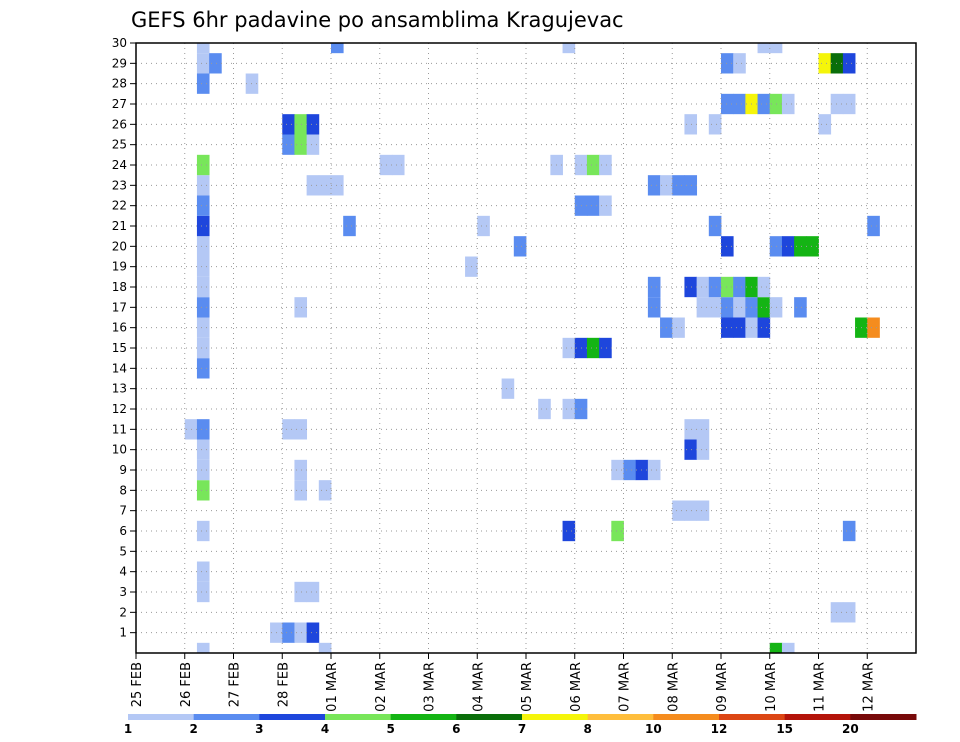 This screenshot has width=960, height=742. I want to click on y-tick-label-26: 26, so click(119, 124).